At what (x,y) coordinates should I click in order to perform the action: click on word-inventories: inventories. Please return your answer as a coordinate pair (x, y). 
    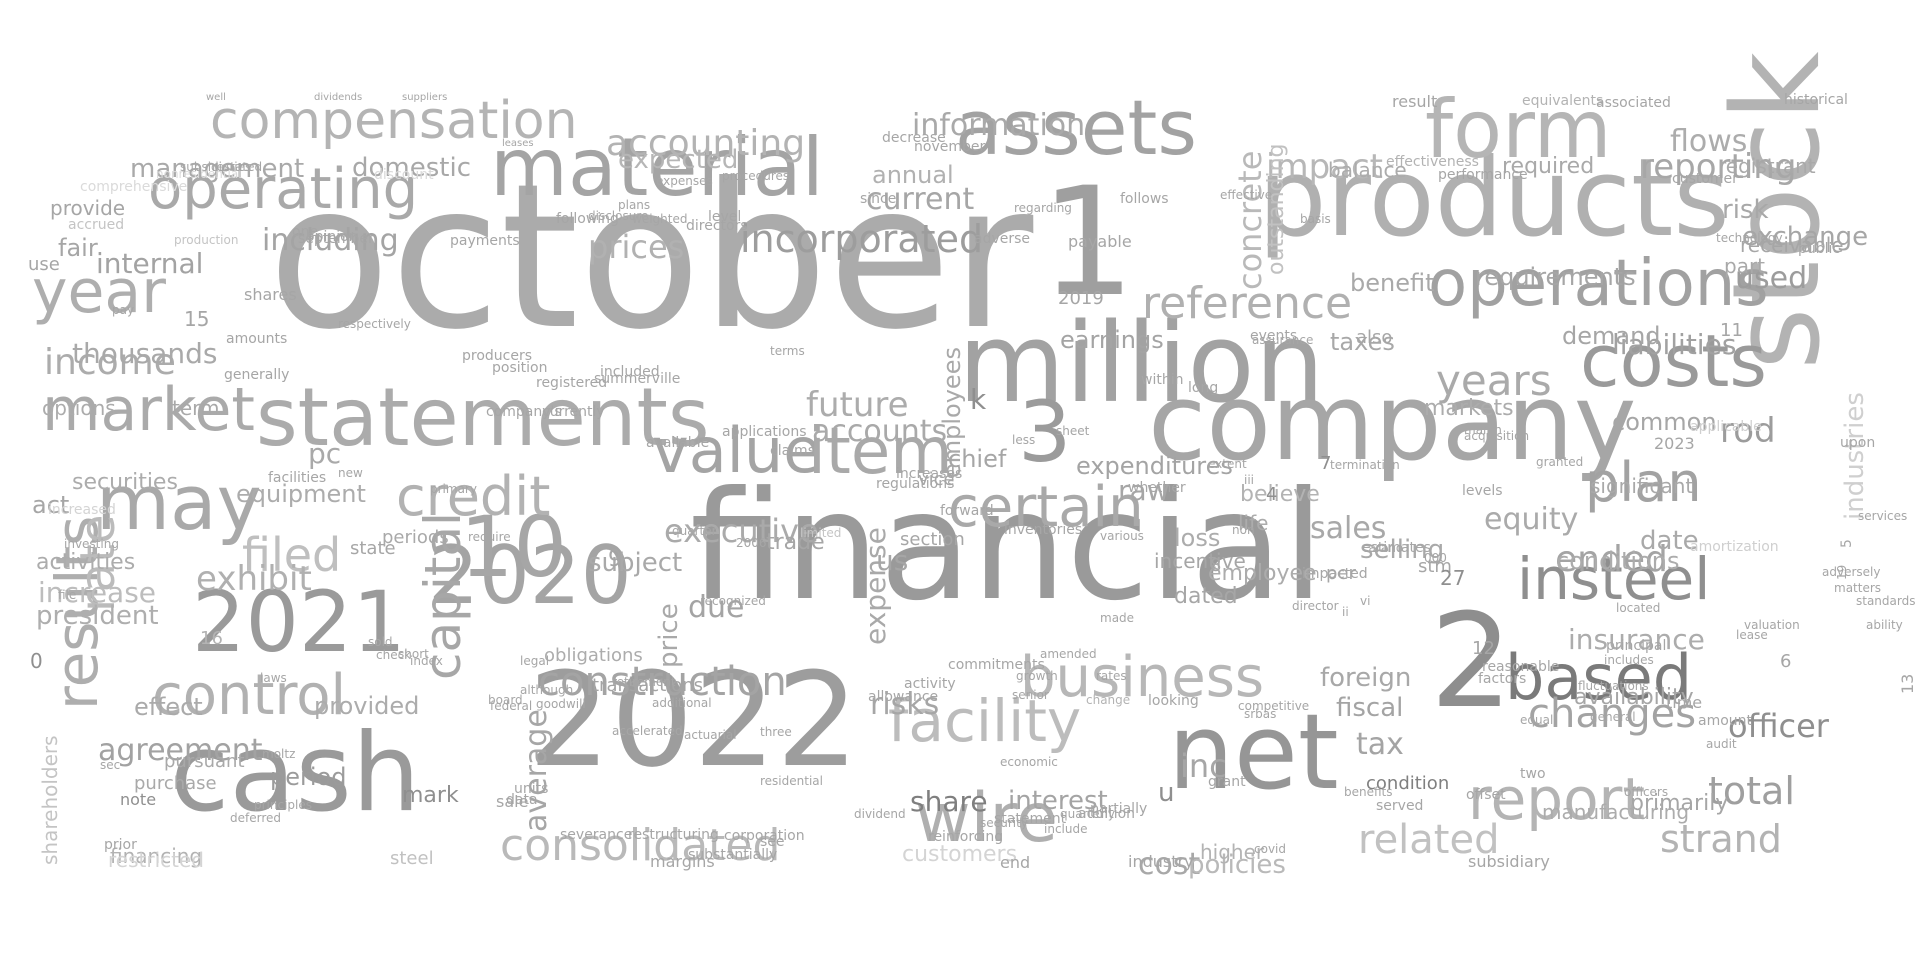
    Looking at the image, I should click on (1043, 530).